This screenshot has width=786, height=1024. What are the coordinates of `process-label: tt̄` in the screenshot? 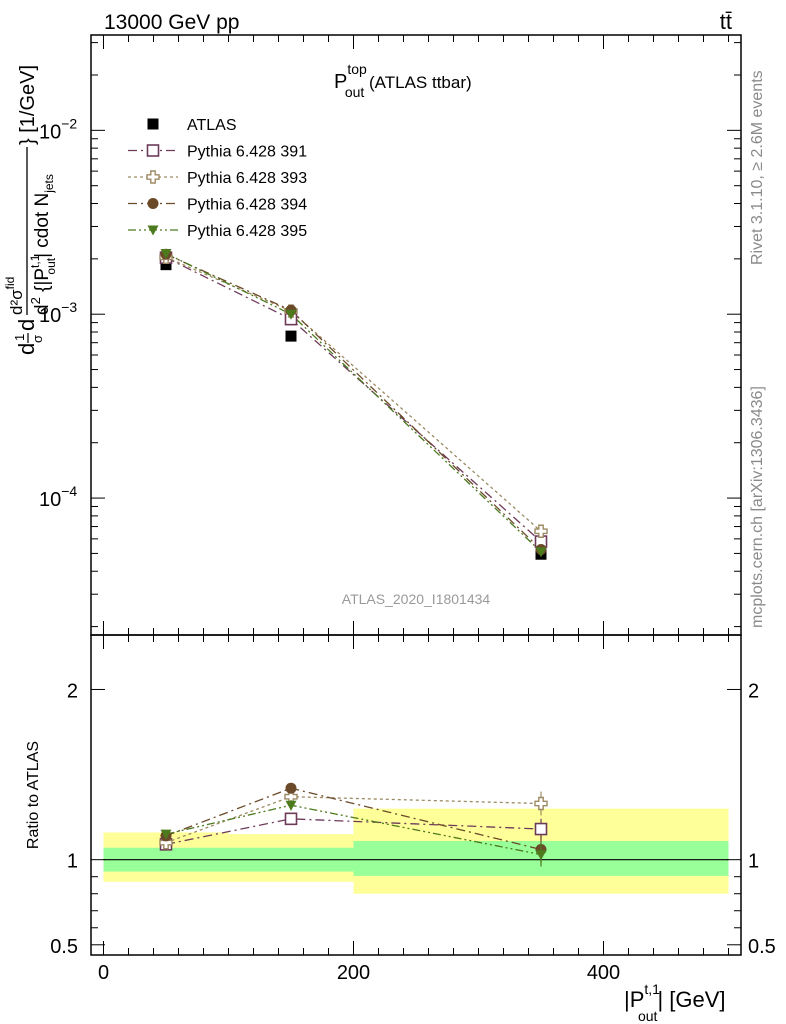 It's located at (726, 21).